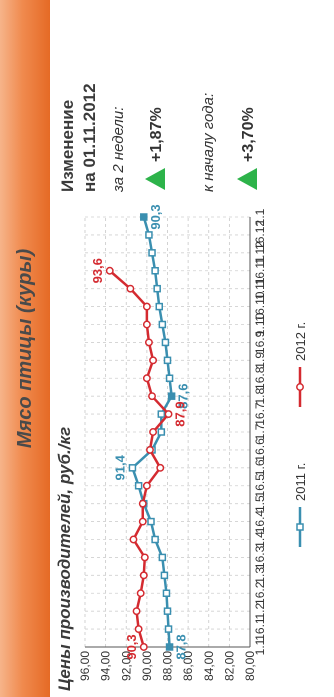 The height and width of the screenshot is (697, 334). I want to click on y-tick-label: 82,00, so click(229, 666).